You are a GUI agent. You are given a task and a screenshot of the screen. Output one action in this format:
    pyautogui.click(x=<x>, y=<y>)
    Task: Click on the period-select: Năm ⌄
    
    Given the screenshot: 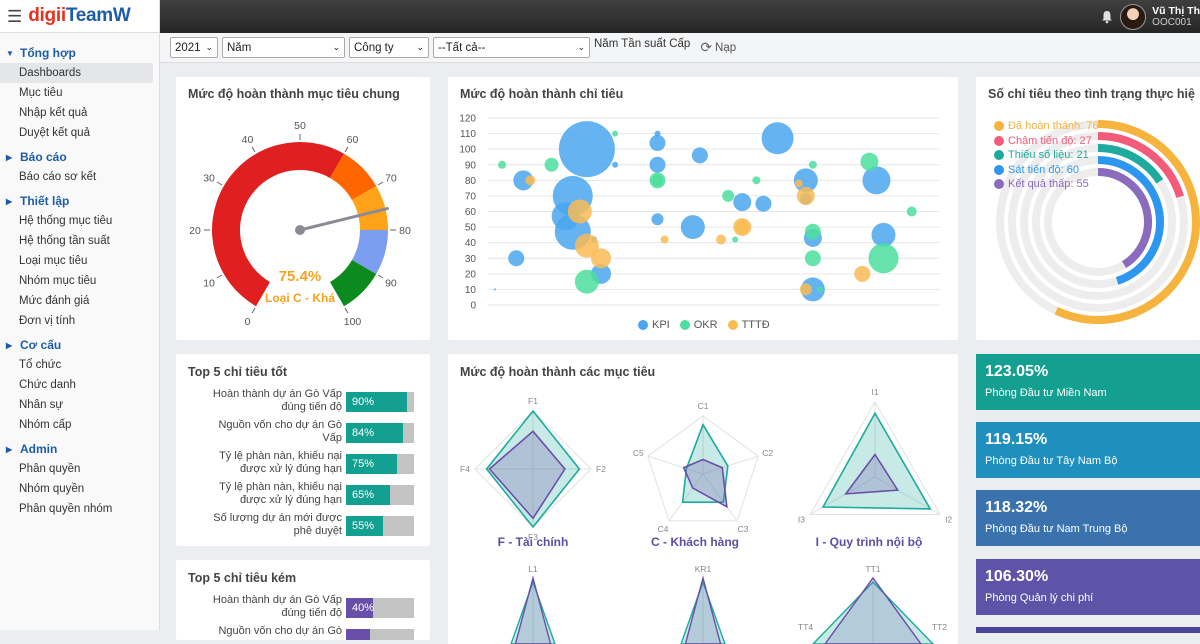 What is the action you would take?
    pyautogui.click(x=283, y=47)
    